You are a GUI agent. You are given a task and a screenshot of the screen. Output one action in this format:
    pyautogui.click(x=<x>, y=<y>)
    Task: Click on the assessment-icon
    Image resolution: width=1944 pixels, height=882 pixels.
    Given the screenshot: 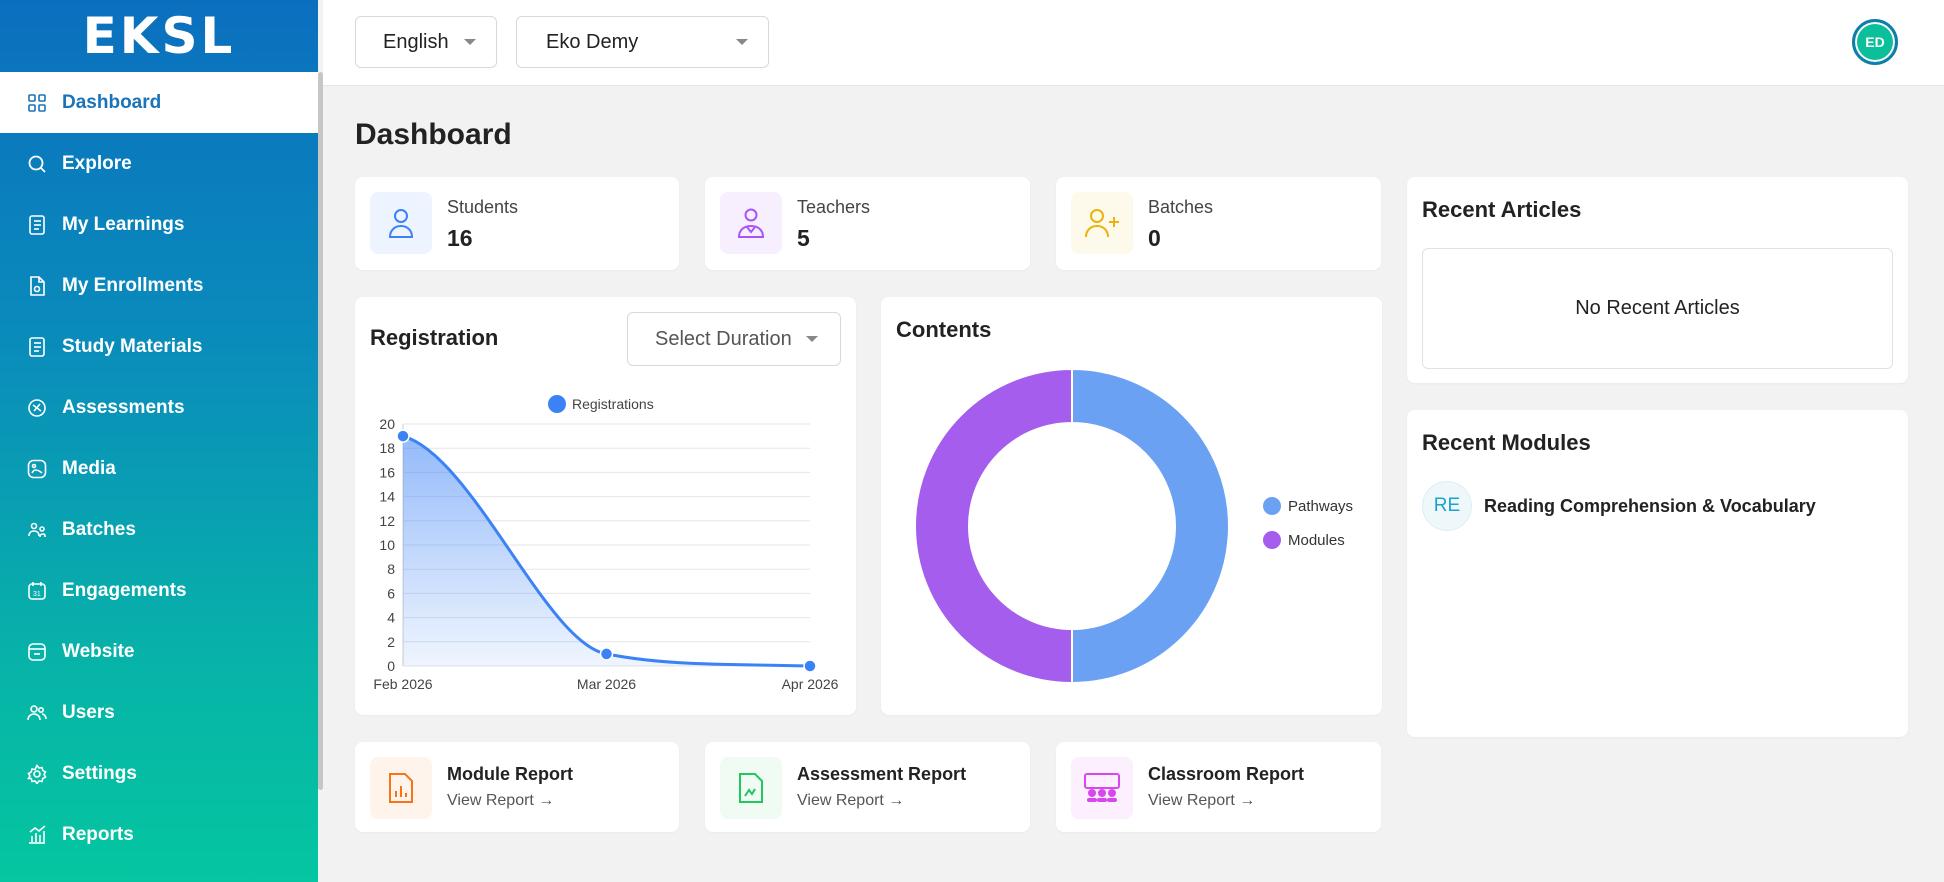 What is the action you would take?
    pyautogui.click(x=37, y=408)
    